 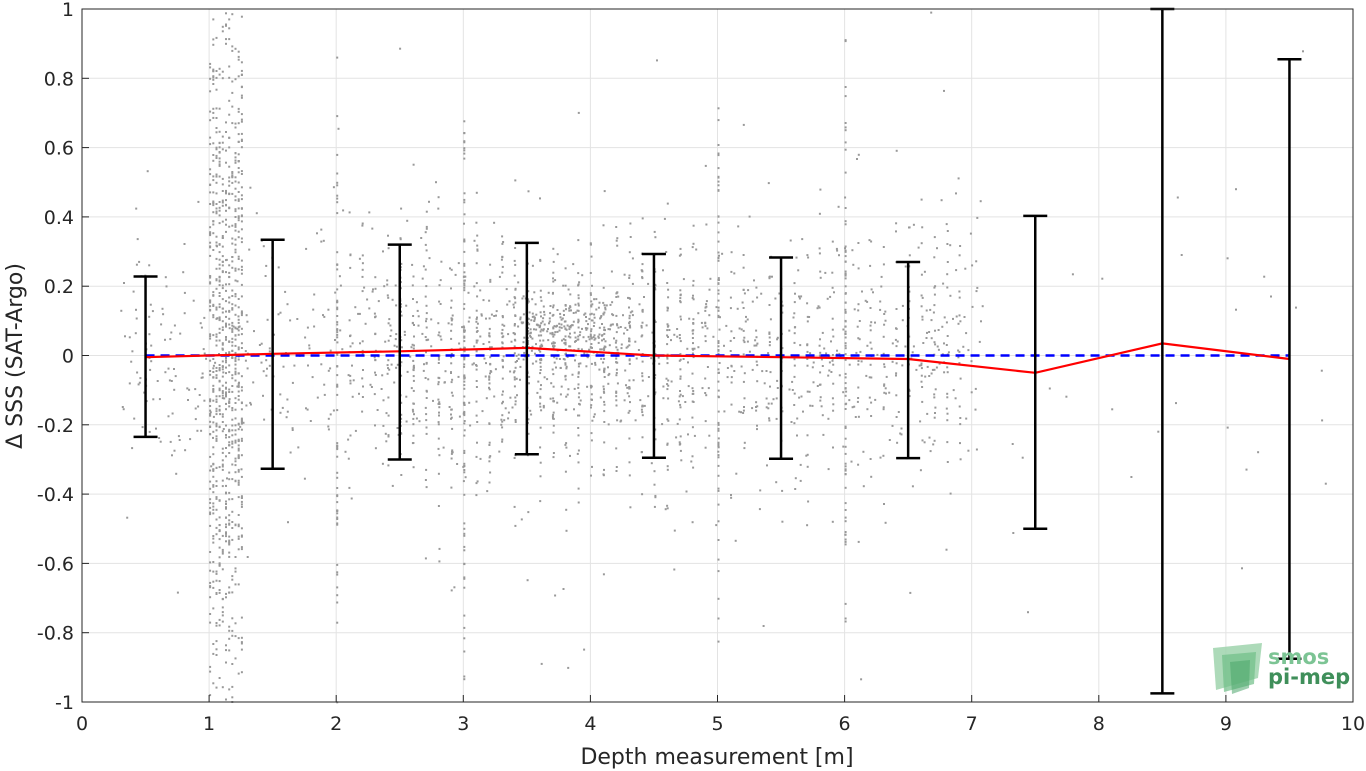 What do you see at coordinates (399, 352) in the screenshot?
I see `error-bar` at bounding box center [399, 352].